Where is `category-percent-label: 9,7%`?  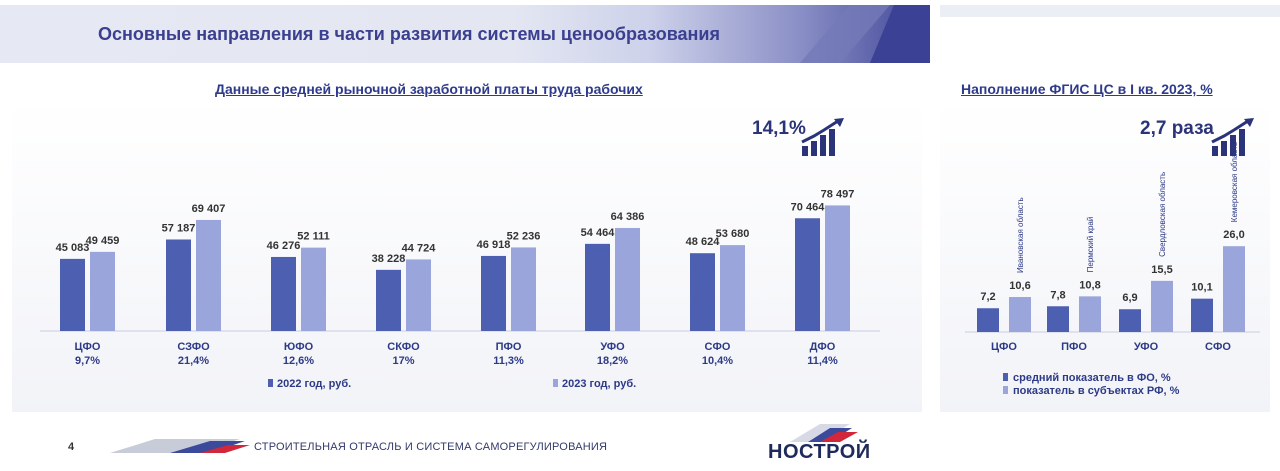
category-percent-label: 9,7% is located at coordinates (87, 361).